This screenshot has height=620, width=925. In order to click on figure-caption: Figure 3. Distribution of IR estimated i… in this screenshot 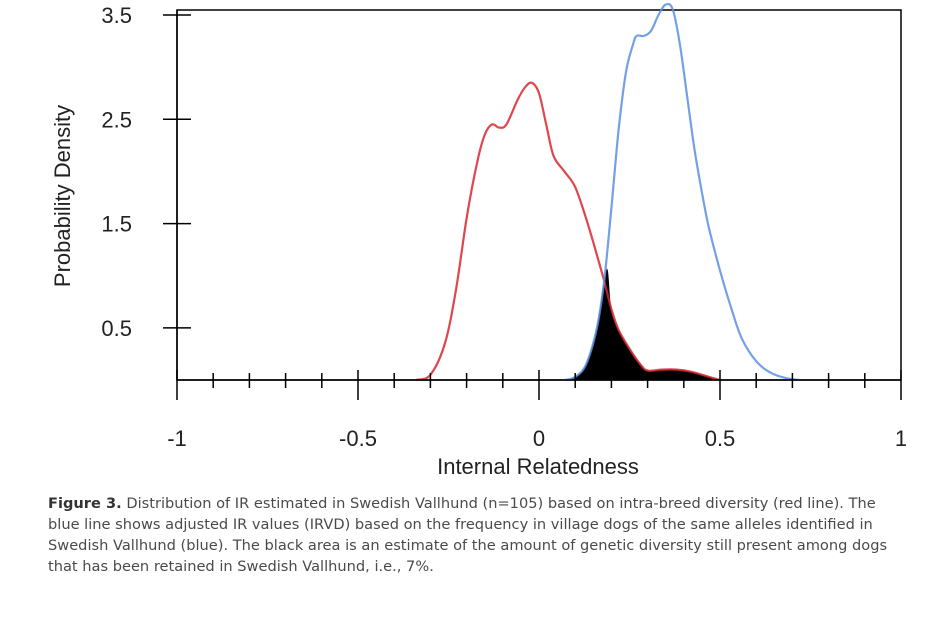, I will do `click(473, 535)`.